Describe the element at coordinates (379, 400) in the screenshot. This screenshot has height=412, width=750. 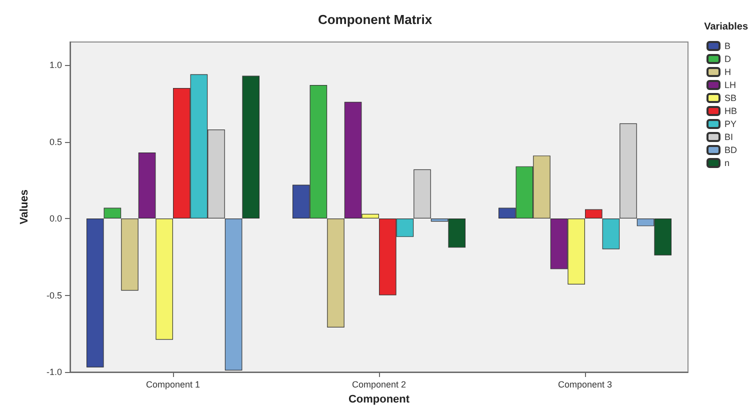
I see `x-axis-title: Component` at that location.